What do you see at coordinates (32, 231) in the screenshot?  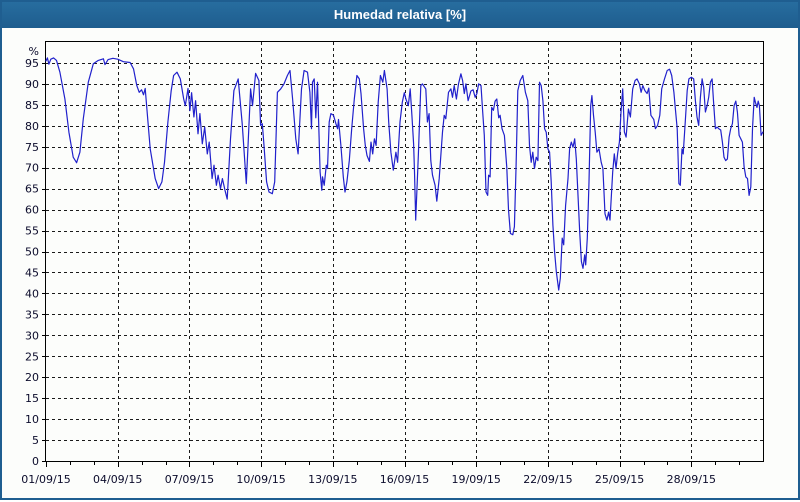 I see `y-tick-label: 55` at bounding box center [32, 231].